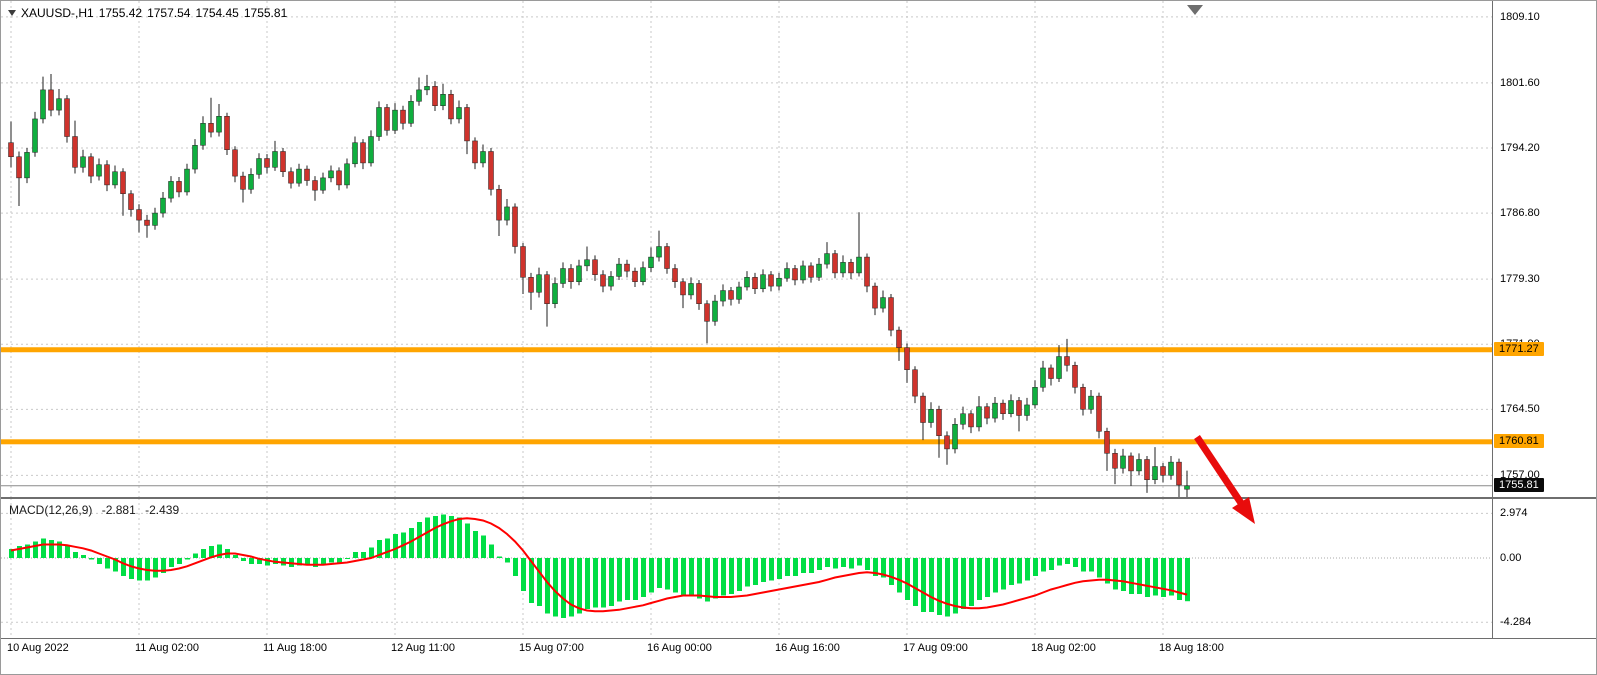 The width and height of the screenshot is (1597, 675). Describe the element at coordinates (51, 510) in the screenshot. I see `macd-name: MACD(12,26,9)` at that location.